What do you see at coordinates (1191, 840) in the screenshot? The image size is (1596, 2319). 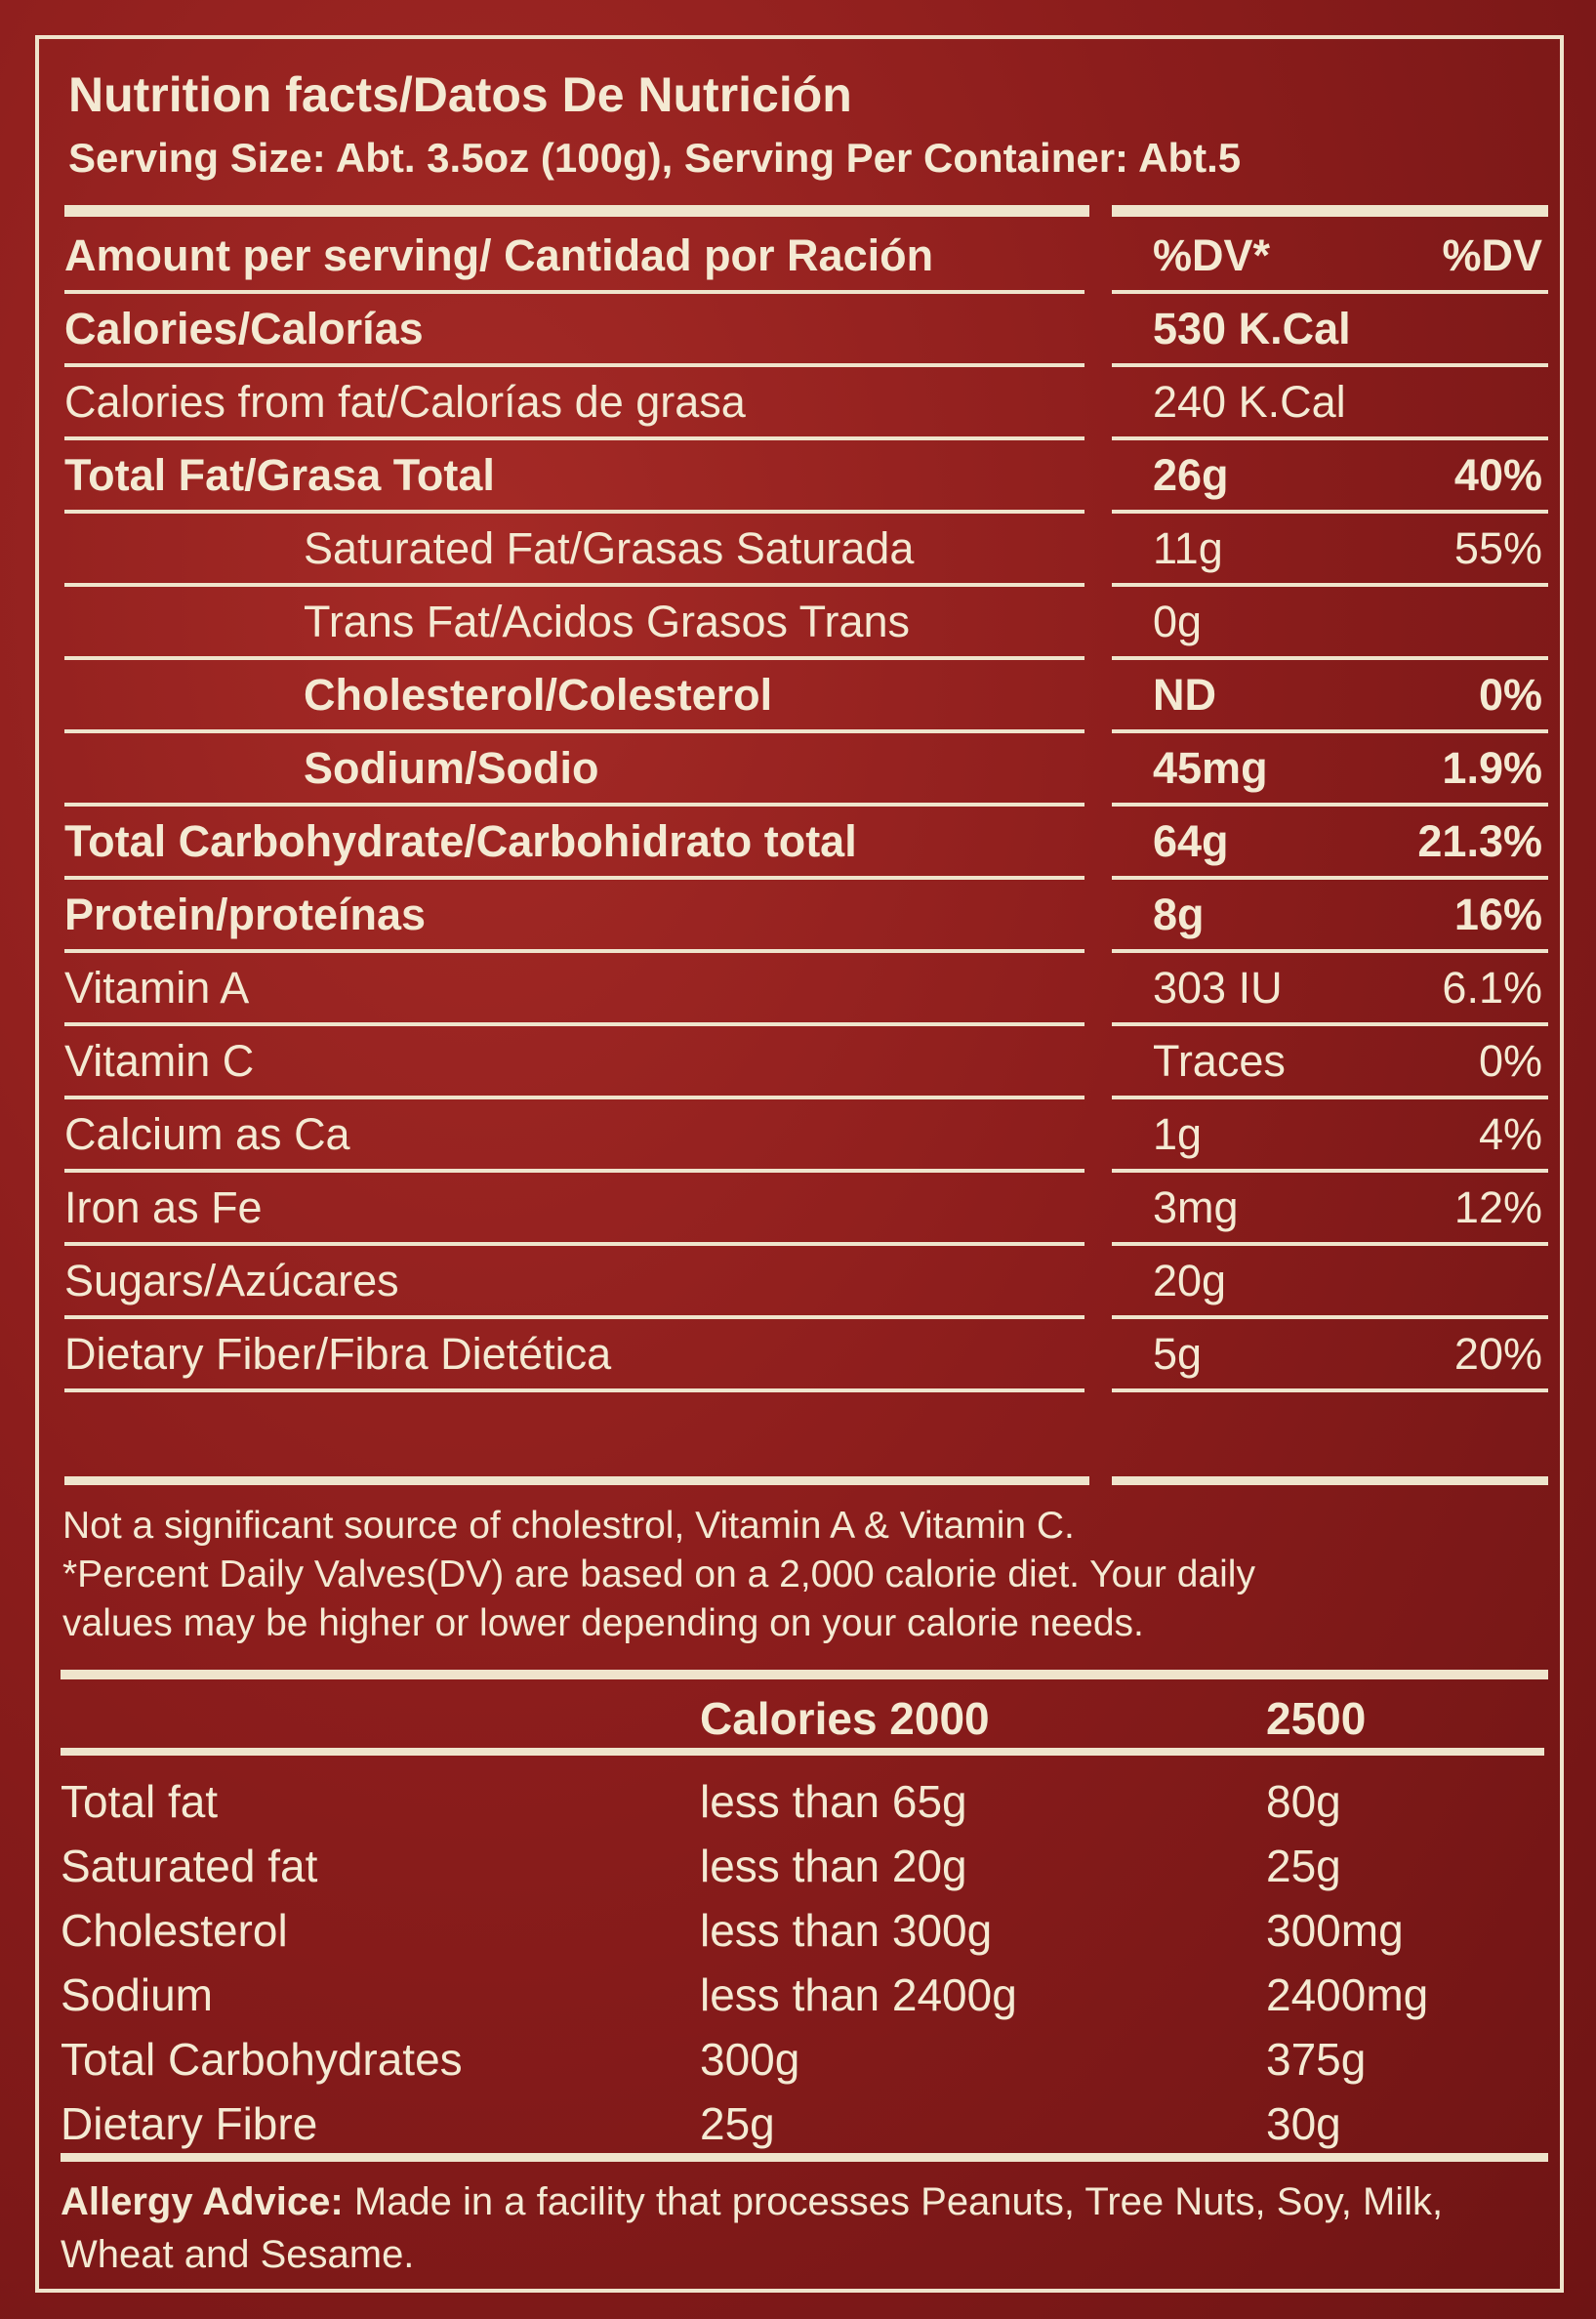 I see `nutrient-amount: 64g` at bounding box center [1191, 840].